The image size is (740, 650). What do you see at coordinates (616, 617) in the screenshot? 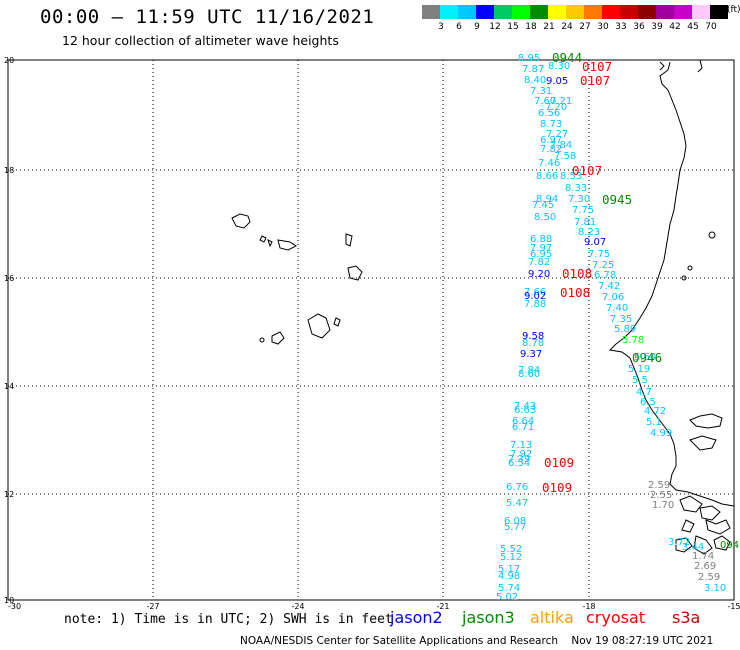
I see `legend-entry-cryosat: cryosat` at bounding box center [616, 617].